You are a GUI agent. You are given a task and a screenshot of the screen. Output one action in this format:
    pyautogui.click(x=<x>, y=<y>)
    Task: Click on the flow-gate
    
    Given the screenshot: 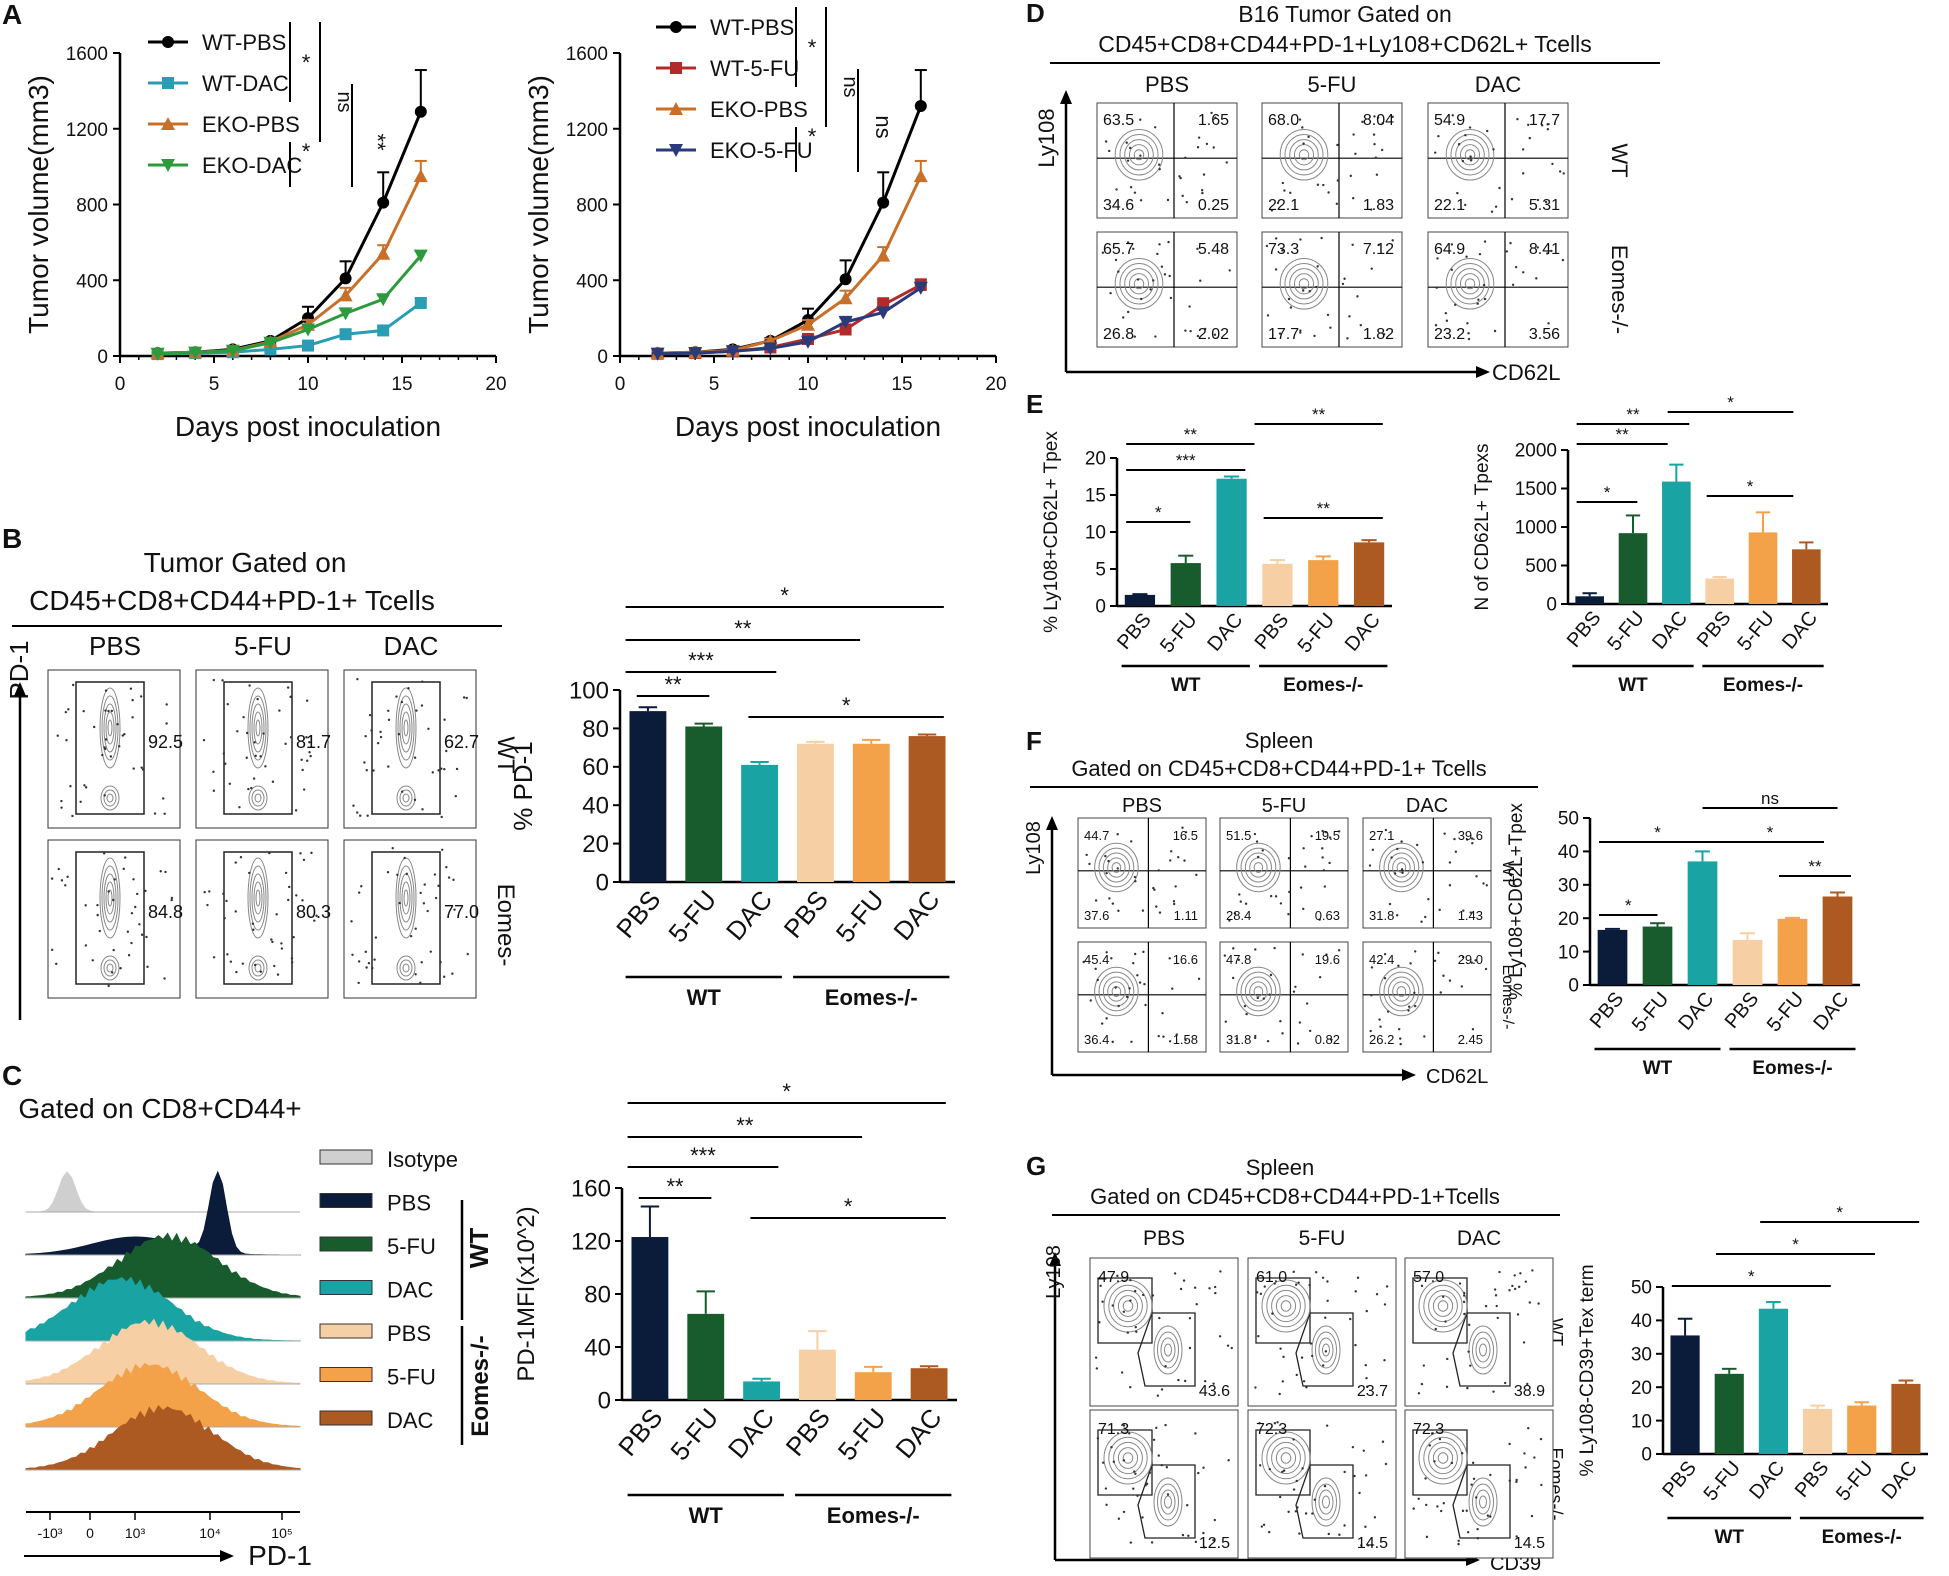 What is the action you would take?
    pyautogui.click(x=1440, y=1462)
    